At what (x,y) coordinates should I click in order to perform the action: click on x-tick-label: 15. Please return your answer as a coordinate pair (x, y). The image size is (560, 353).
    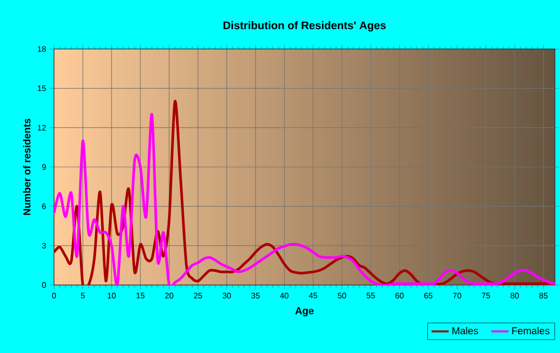
    Looking at the image, I should click on (140, 295).